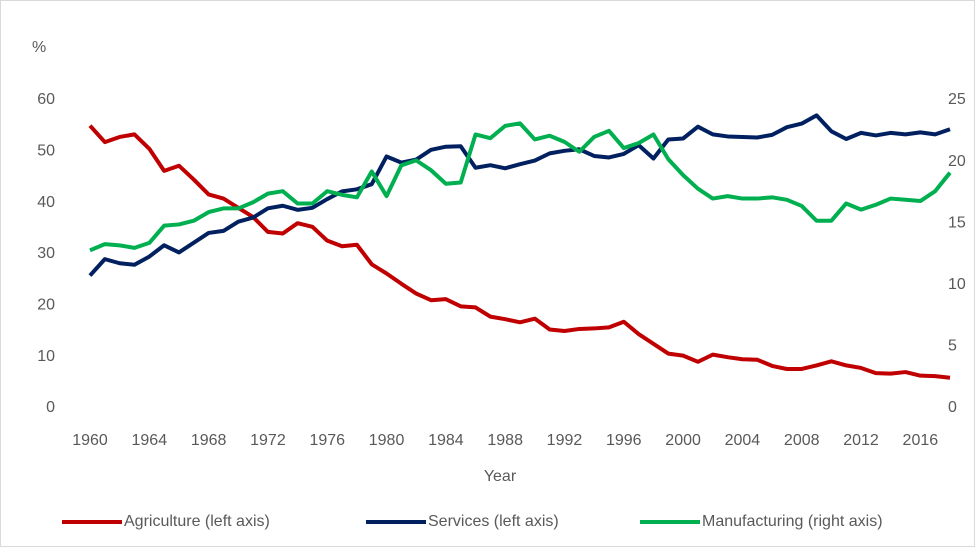 This screenshot has width=976, height=553. What do you see at coordinates (209, 440) in the screenshot?
I see `x-tick-label: 1968` at bounding box center [209, 440].